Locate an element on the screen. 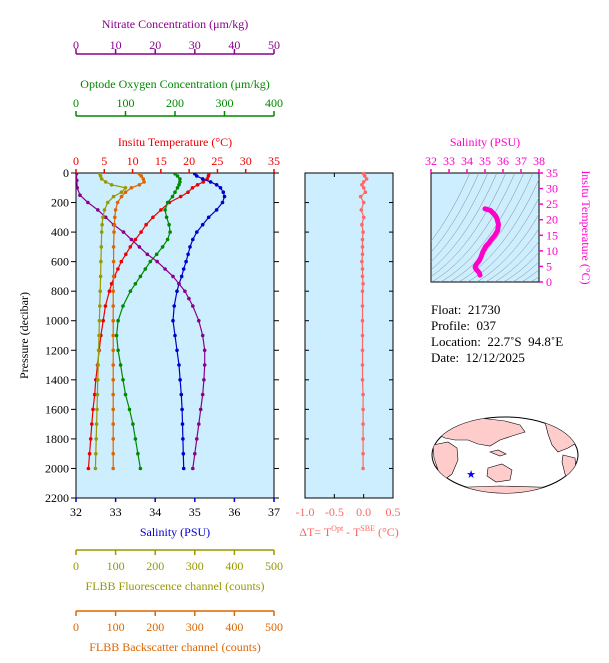 The image size is (609, 663). map-marker: ★ is located at coordinates (471, 475).